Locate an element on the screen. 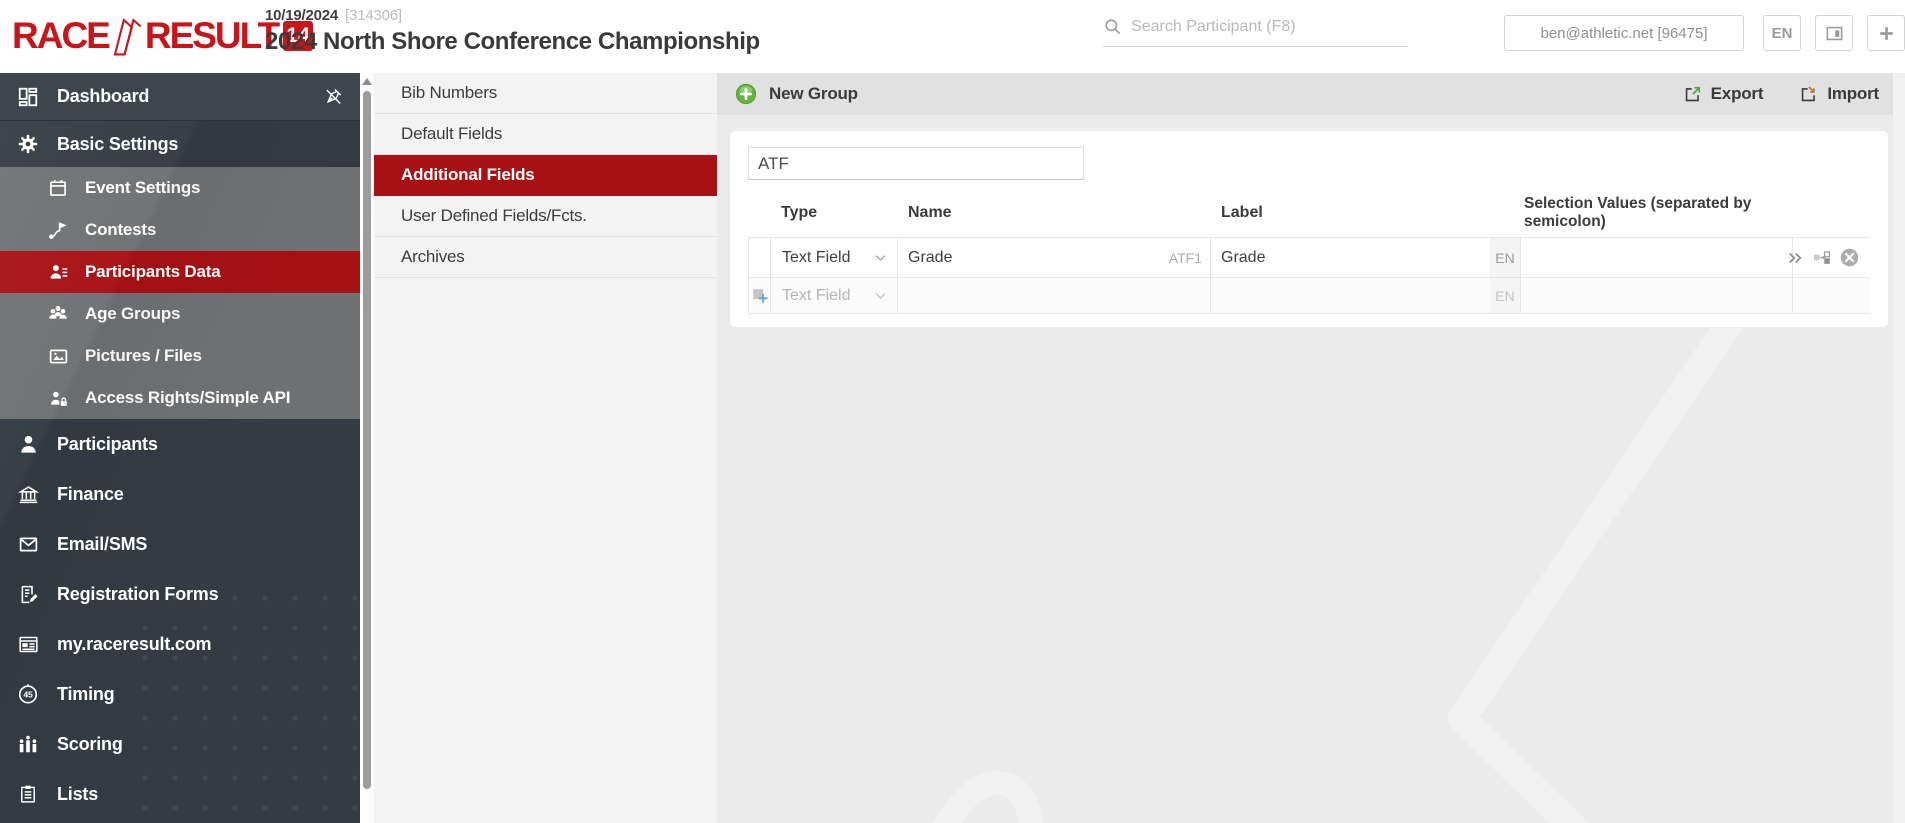  field-label-cell: EN is located at coordinates (1365, 295).